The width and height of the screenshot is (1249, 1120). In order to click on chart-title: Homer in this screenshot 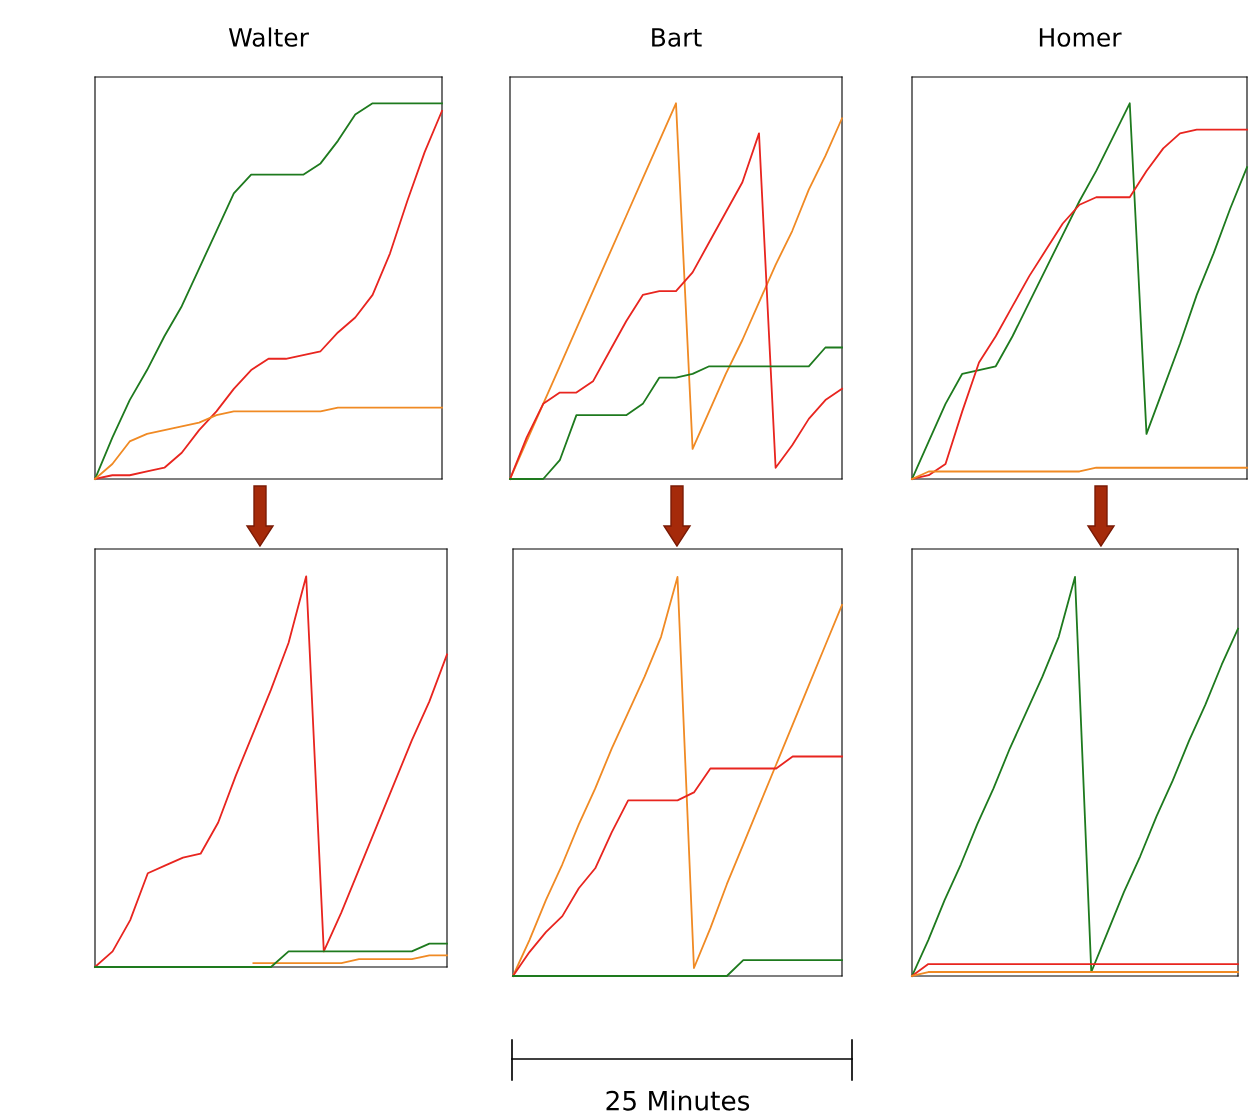, I will do `click(1080, 37)`.